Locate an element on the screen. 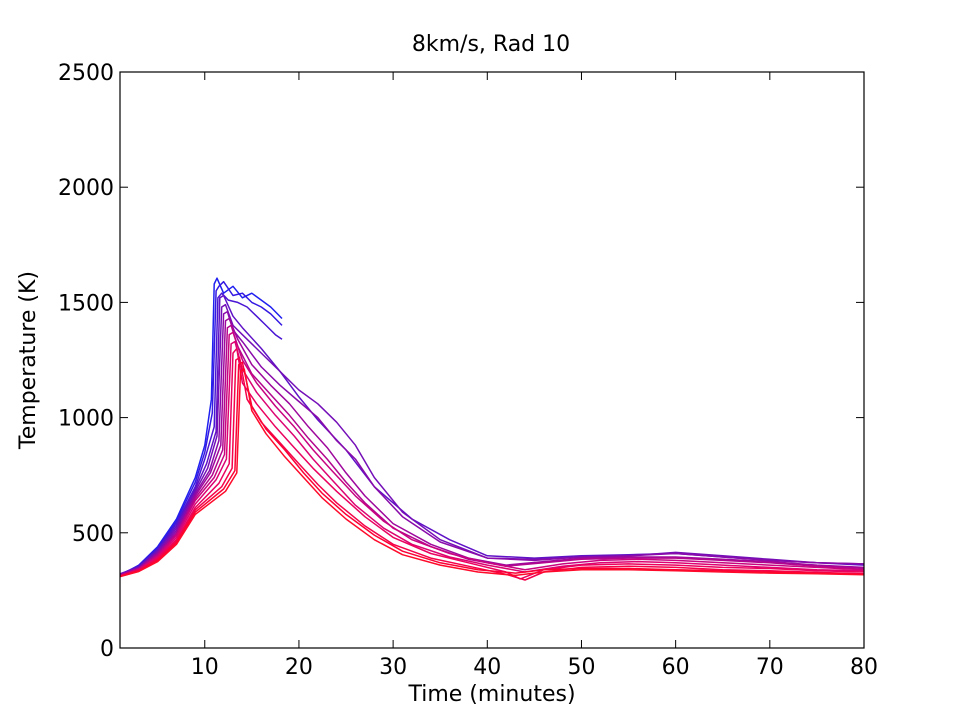 This screenshot has width=960, height=720. x-axis-label: Time (minutes) is located at coordinates (491, 694).